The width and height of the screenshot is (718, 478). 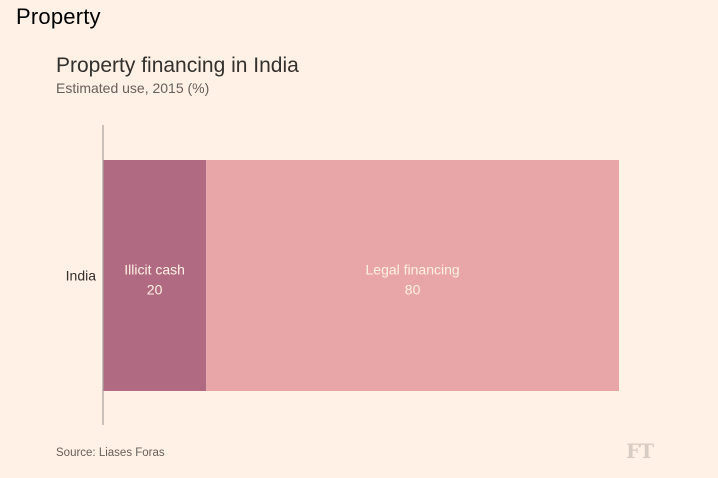 I want to click on segment-label: Legal financing, so click(x=413, y=270).